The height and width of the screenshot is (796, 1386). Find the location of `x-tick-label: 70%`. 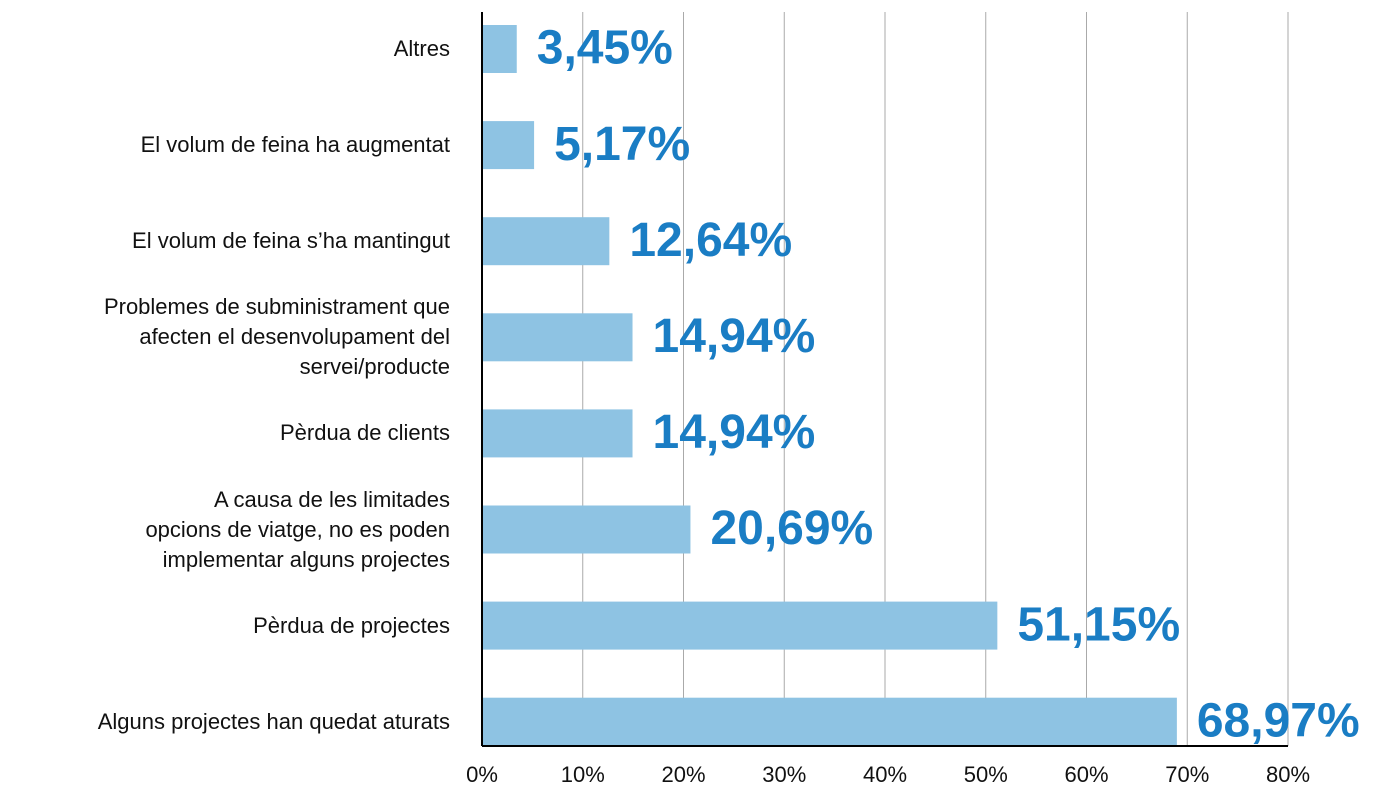

x-tick-label: 70% is located at coordinates (1187, 774).